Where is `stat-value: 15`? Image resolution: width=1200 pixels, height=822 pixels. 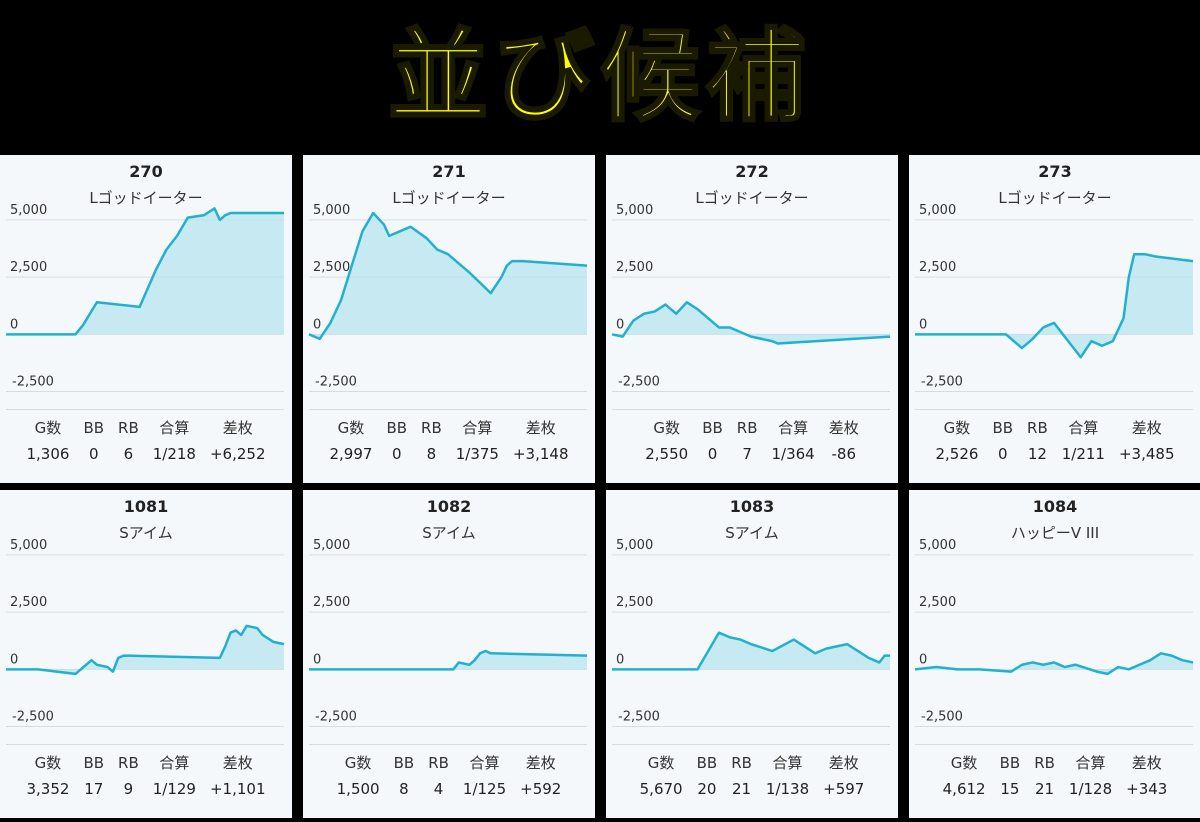 stat-value: 15 is located at coordinates (1010, 789).